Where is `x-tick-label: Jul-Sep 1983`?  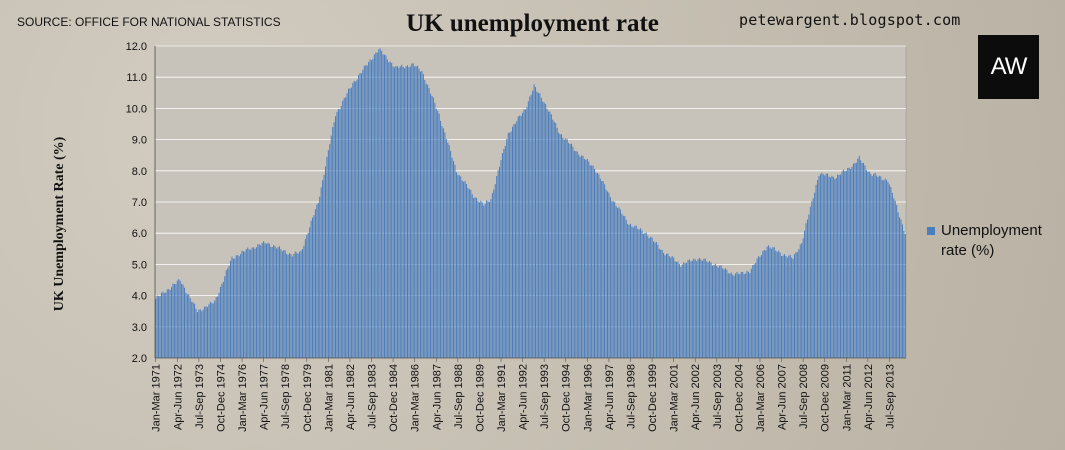
x-tick-label: Jul-Sep 1983 is located at coordinates (373, 396).